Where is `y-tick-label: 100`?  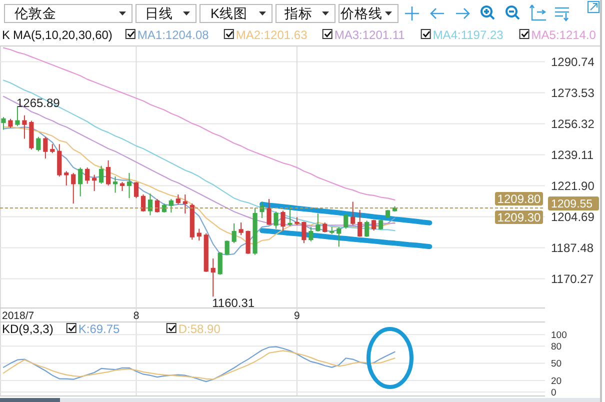 y-tick-label: 100 is located at coordinates (559, 335).